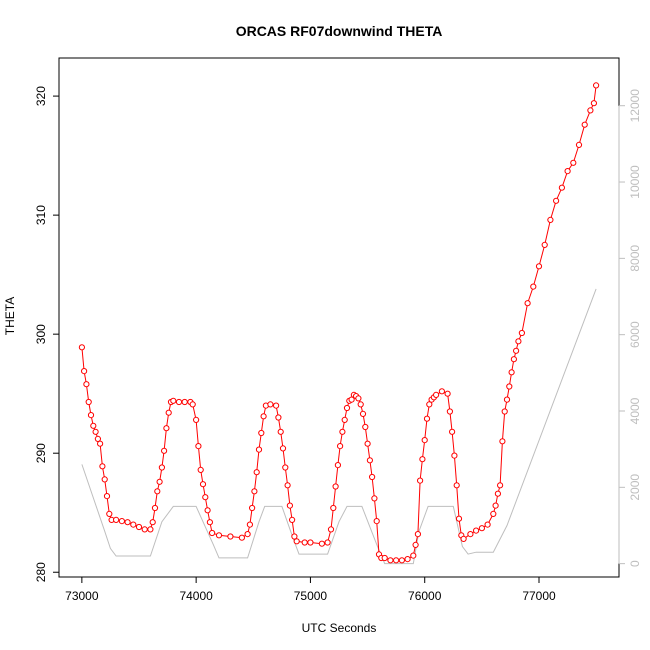  I want to click on y-axis: 280 290 300 310 320, so click(46, 334).